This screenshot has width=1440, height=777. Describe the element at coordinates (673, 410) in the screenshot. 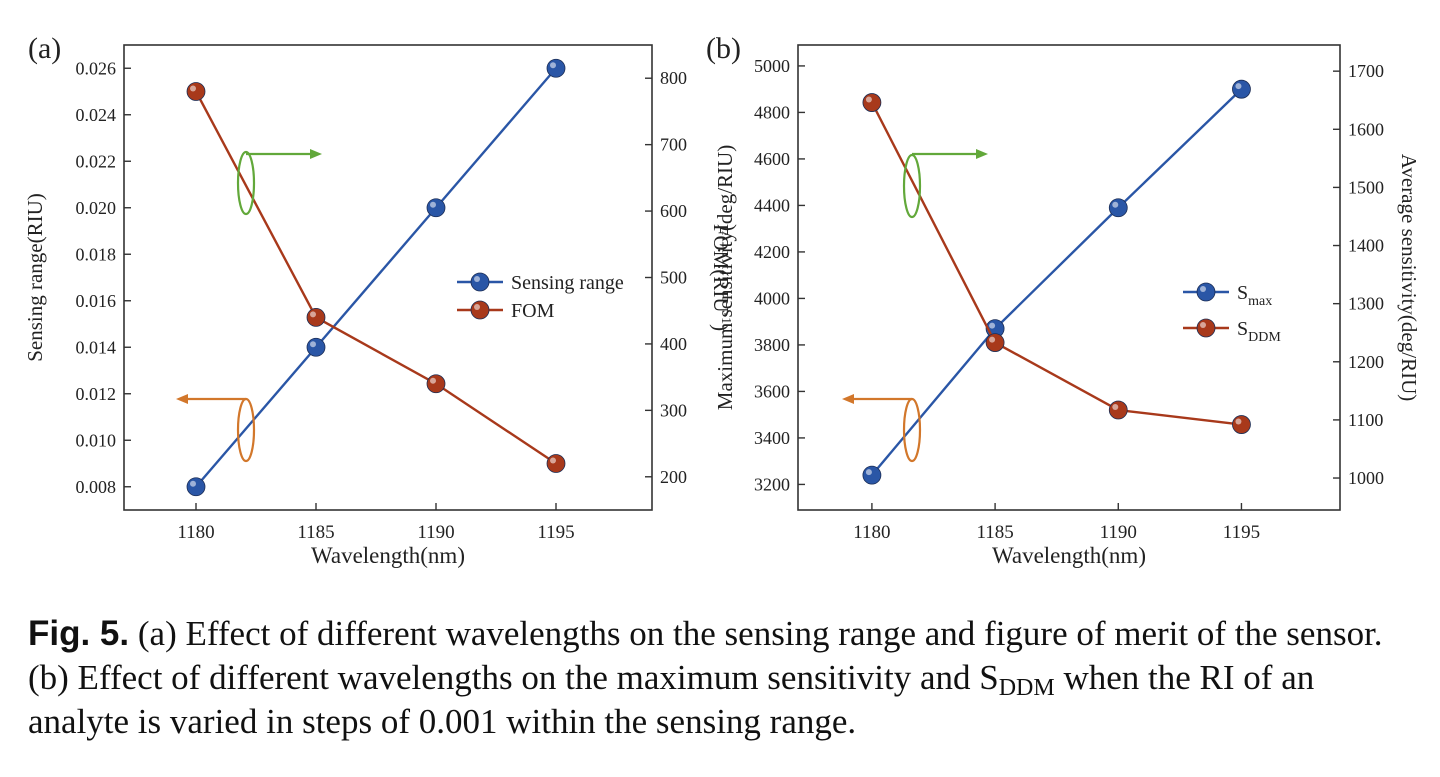

I see `y2-tick-label: 300` at that location.